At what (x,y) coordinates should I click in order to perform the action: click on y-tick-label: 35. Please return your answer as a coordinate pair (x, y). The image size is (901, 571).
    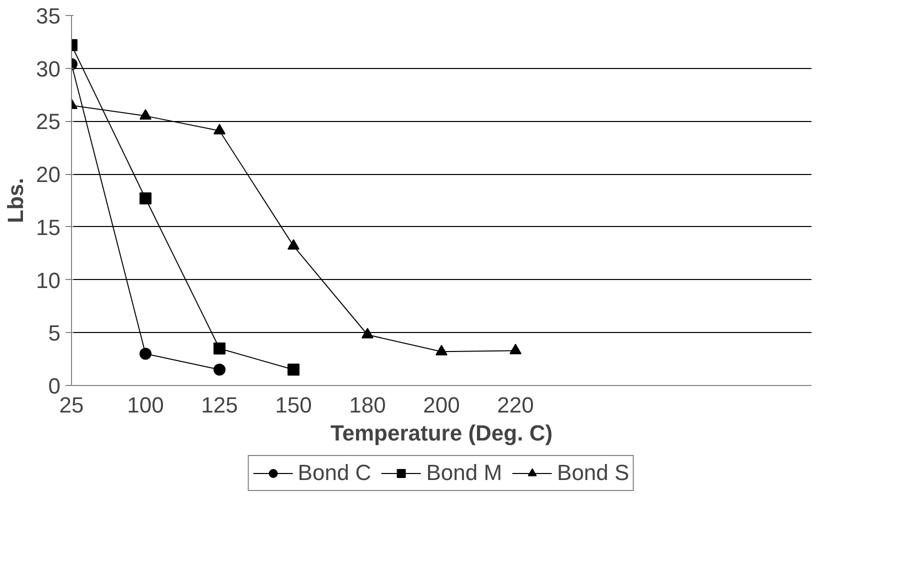
    Looking at the image, I should click on (48, 16).